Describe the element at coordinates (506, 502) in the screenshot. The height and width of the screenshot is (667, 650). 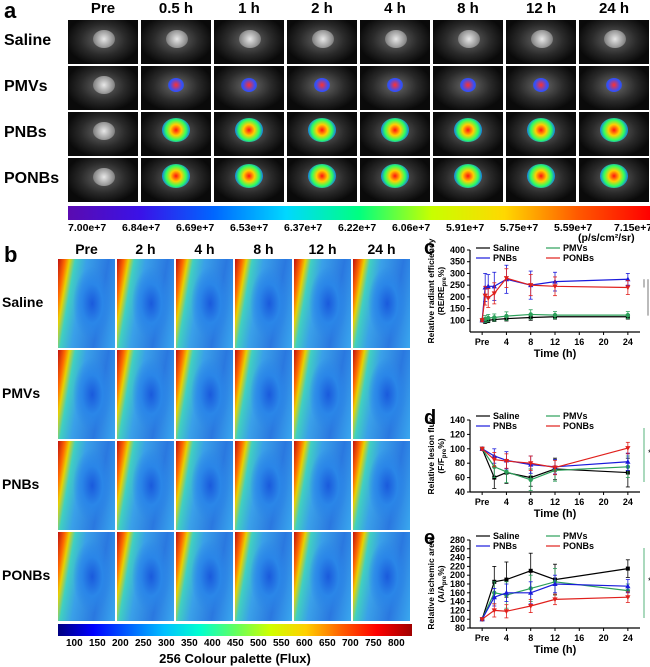
I see `x-tick-label: 4` at that location.